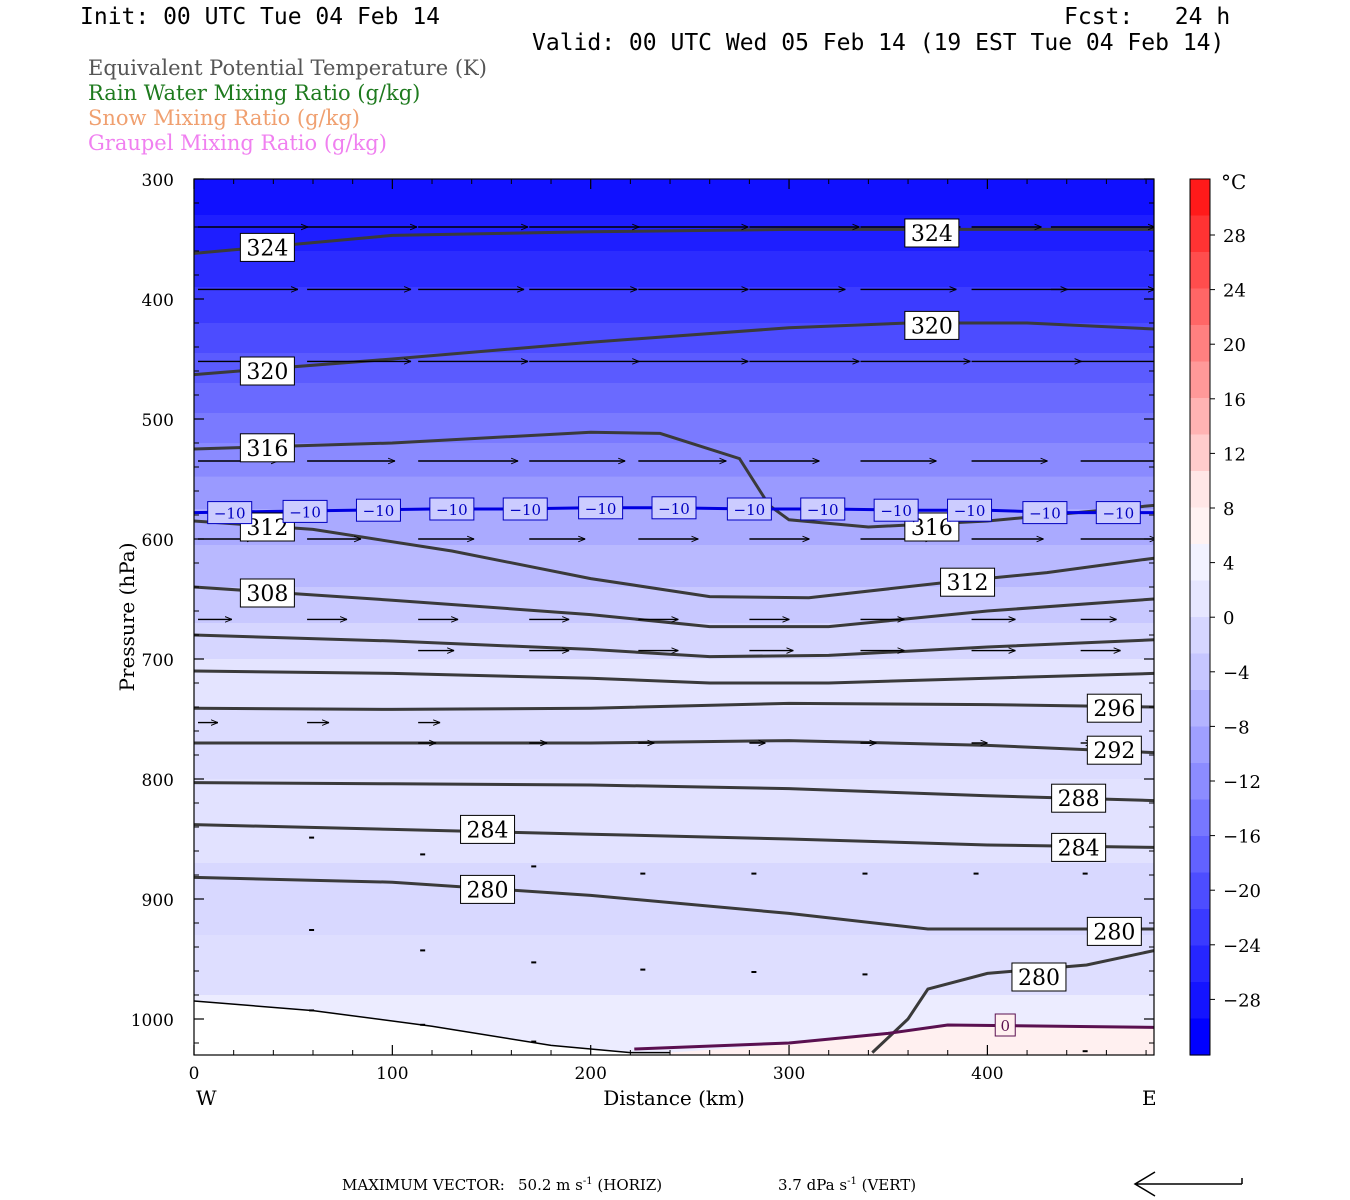 The height and width of the screenshot is (1200, 1350). Describe the element at coordinates (674, 1098) in the screenshot. I see `x-axis-label: Distance (km)` at that location.